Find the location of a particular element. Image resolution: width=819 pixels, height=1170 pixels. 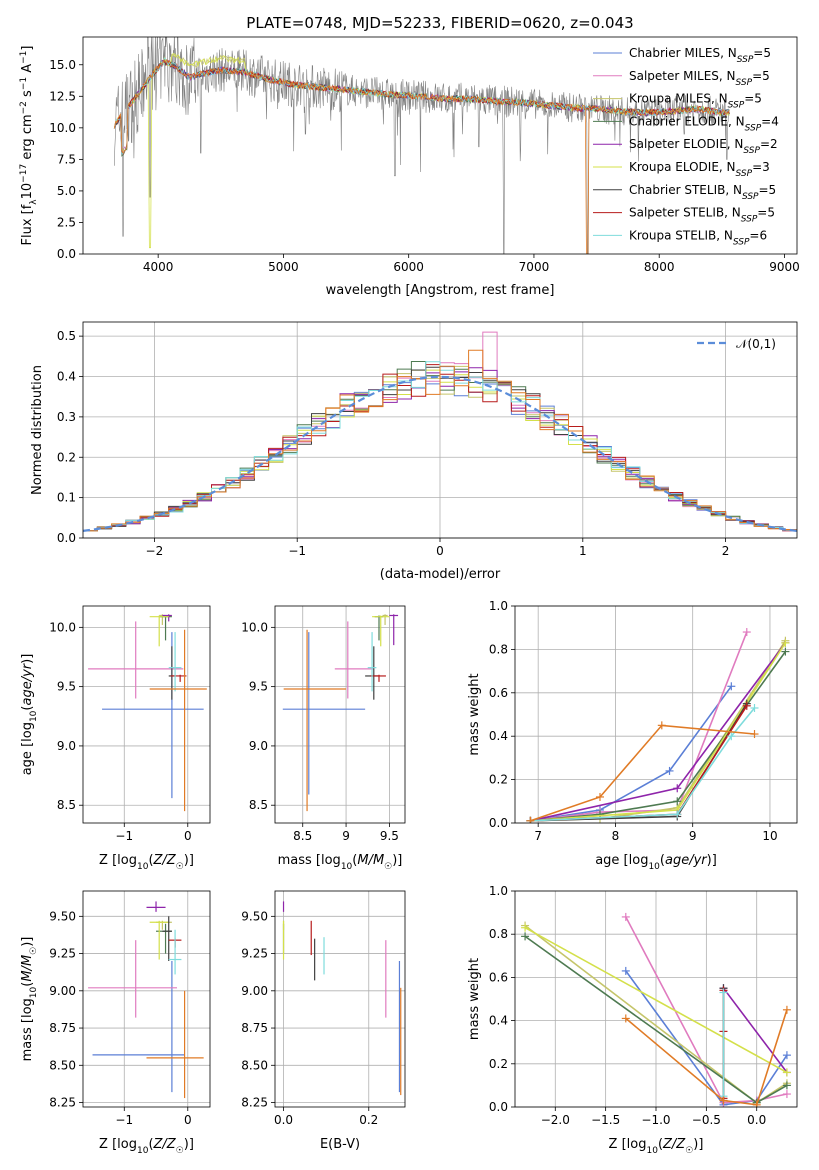

y-tick-label: 5.0 is located at coordinates (66, 191).